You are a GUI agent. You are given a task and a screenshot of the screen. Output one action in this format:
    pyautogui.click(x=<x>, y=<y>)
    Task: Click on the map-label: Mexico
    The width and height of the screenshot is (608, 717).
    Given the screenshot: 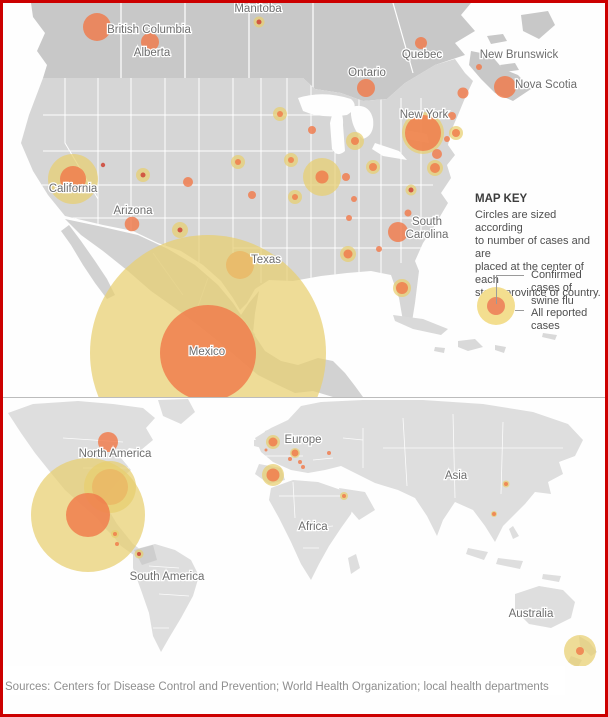 What is the action you would take?
    pyautogui.click(x=207, y=352)
    